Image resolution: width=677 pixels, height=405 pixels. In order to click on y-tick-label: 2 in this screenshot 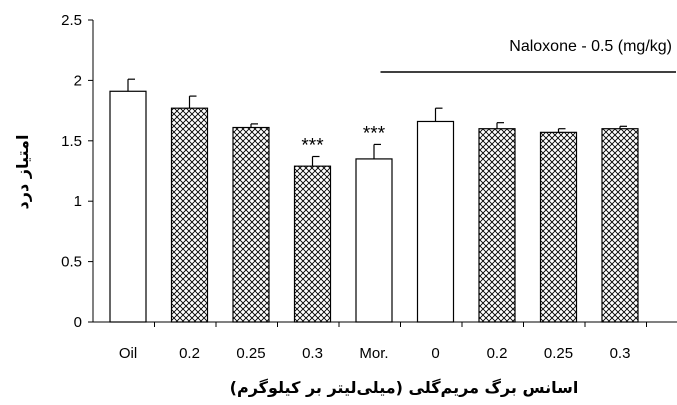, I will do `click(78, 80)`.